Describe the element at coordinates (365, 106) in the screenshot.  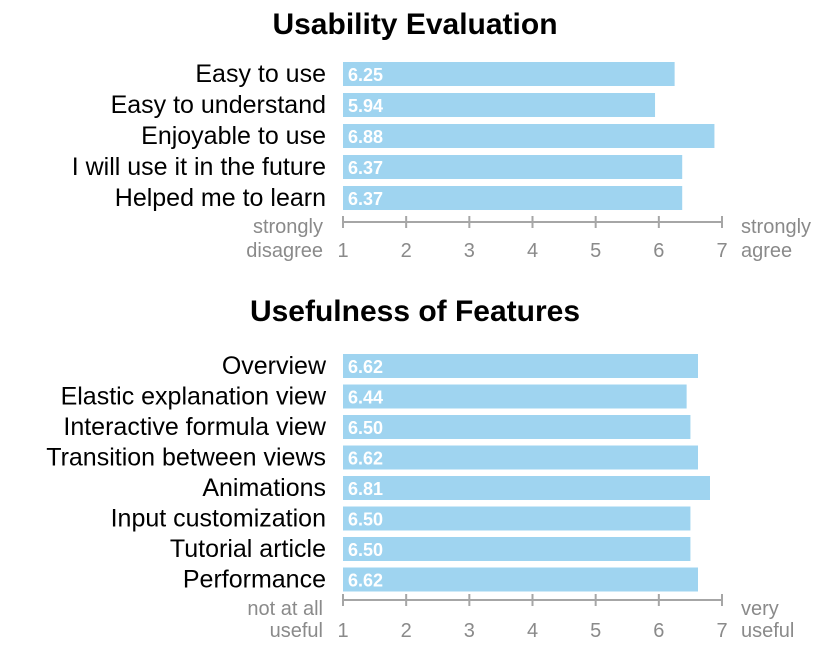
I see `value-label: 5.94` at that location.